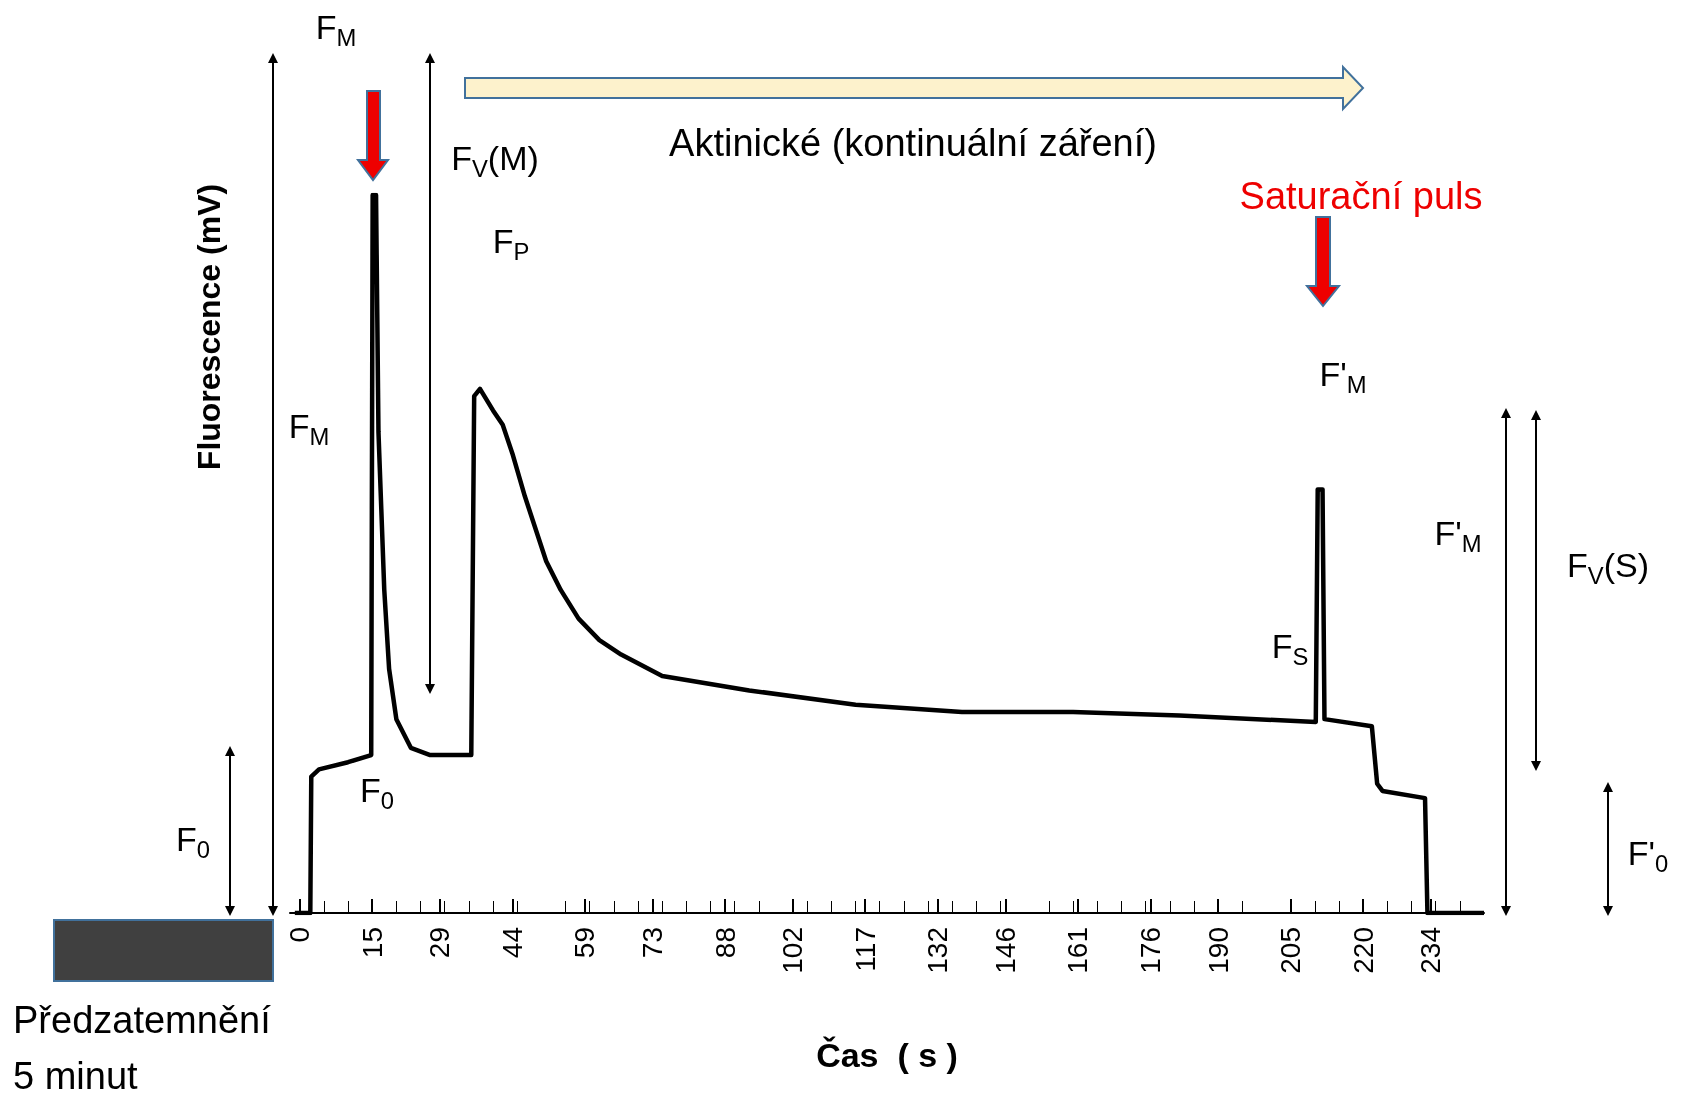 This screenshot has width=1681, height=1115. I want to click on x-tick-label: 190, so click(1218, 950).